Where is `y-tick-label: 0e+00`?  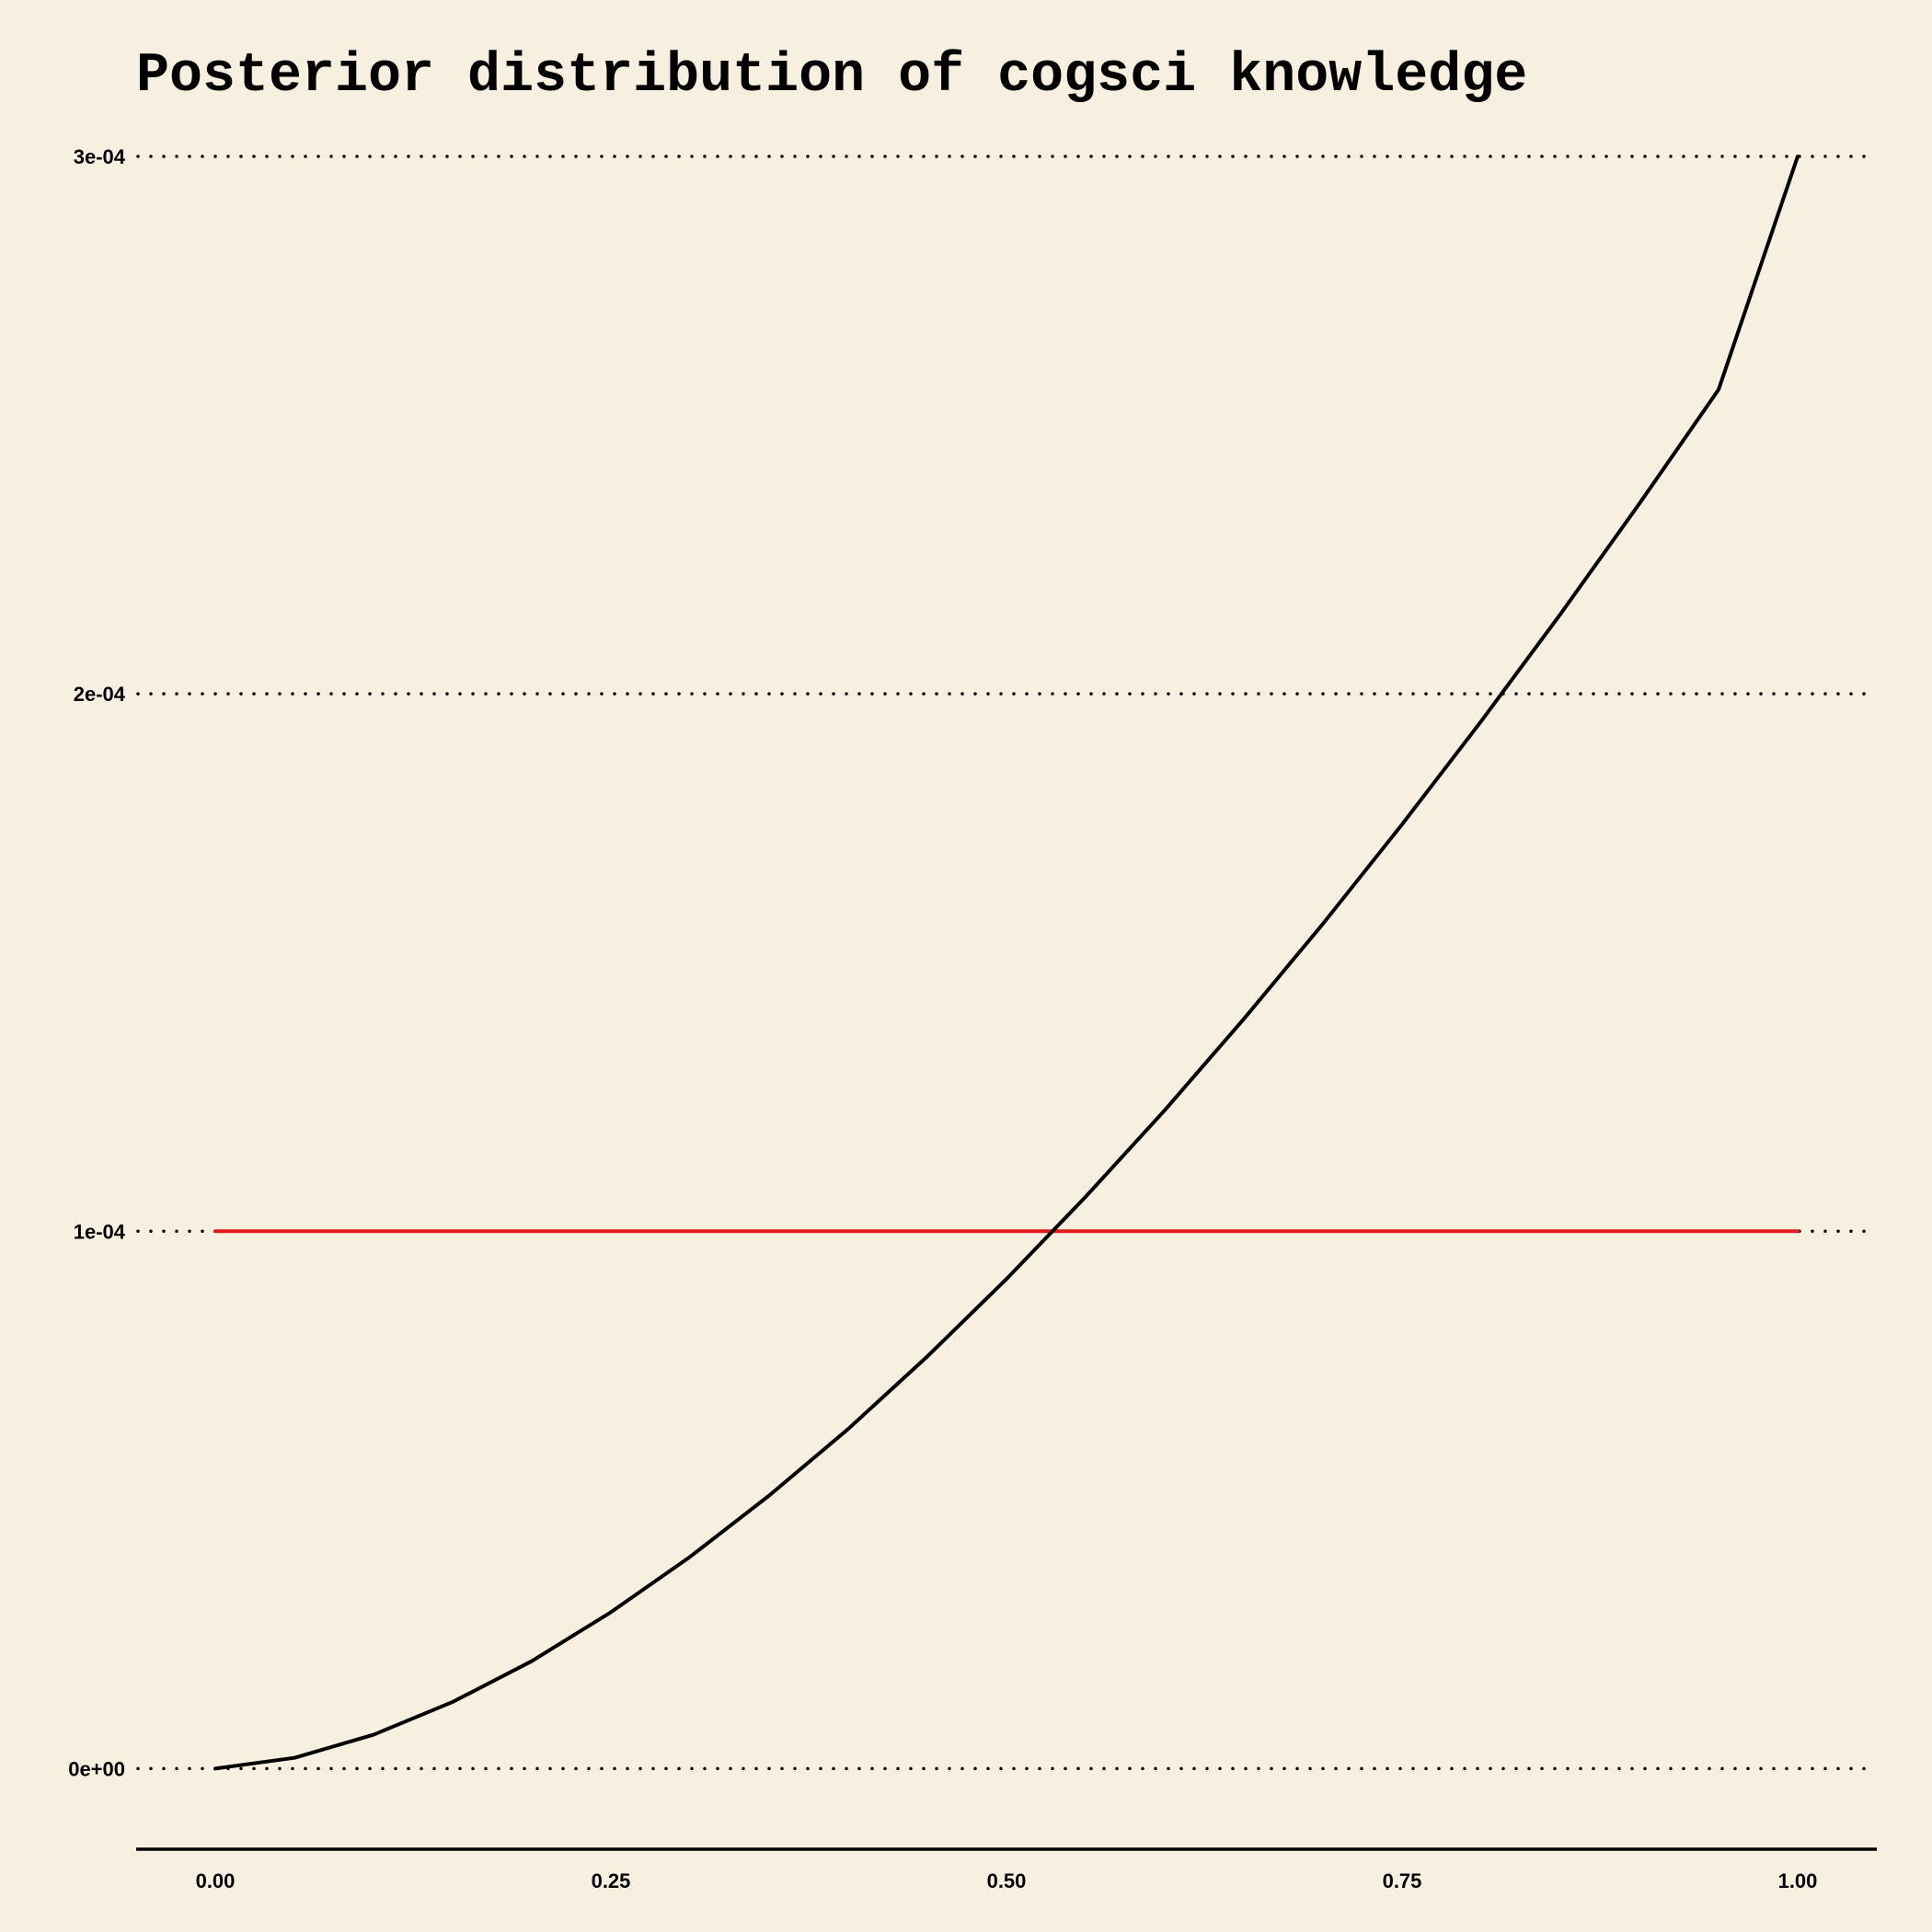
y-tick-label: 0e+00 is located at coordinates (96, 1768).